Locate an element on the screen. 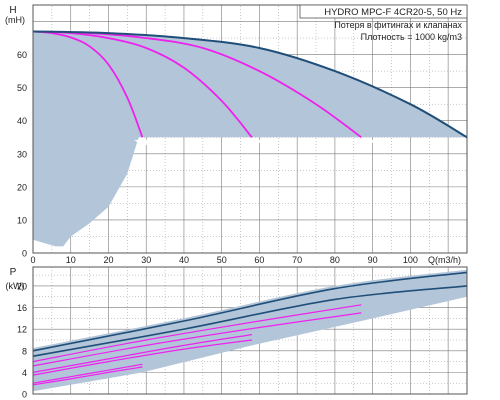 The height and width of the screenshot is (400, 500). power-y-tick-label: 12 is located at coordinates (22, 330).